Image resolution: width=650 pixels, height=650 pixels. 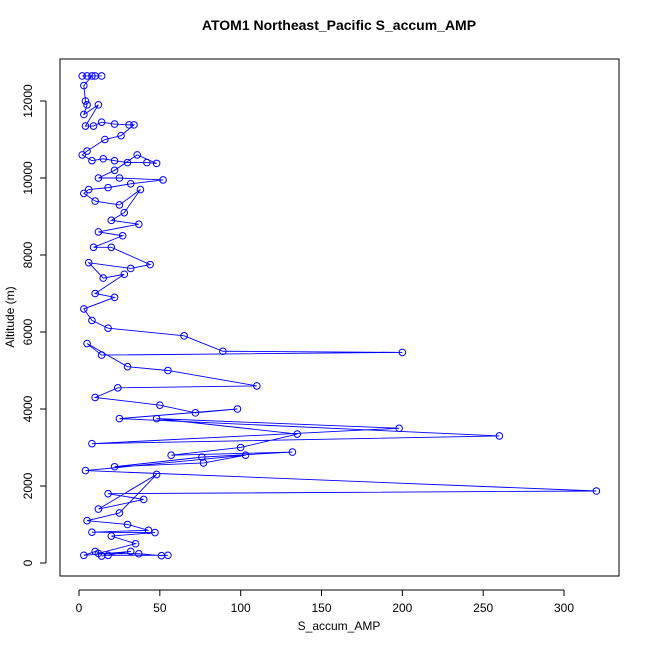 What do you see at coordinates (339, 626) in the screenshot?
I see `x-axis-label: S_accum_AMP` at bounding box center [339, 626].